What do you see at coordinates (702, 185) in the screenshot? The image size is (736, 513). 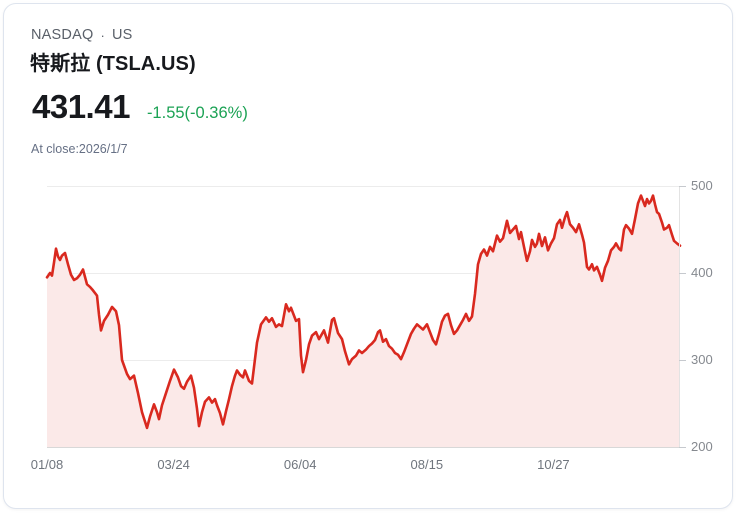 I see `y-axis-label-500: 500` at bounding box center [702, 185].